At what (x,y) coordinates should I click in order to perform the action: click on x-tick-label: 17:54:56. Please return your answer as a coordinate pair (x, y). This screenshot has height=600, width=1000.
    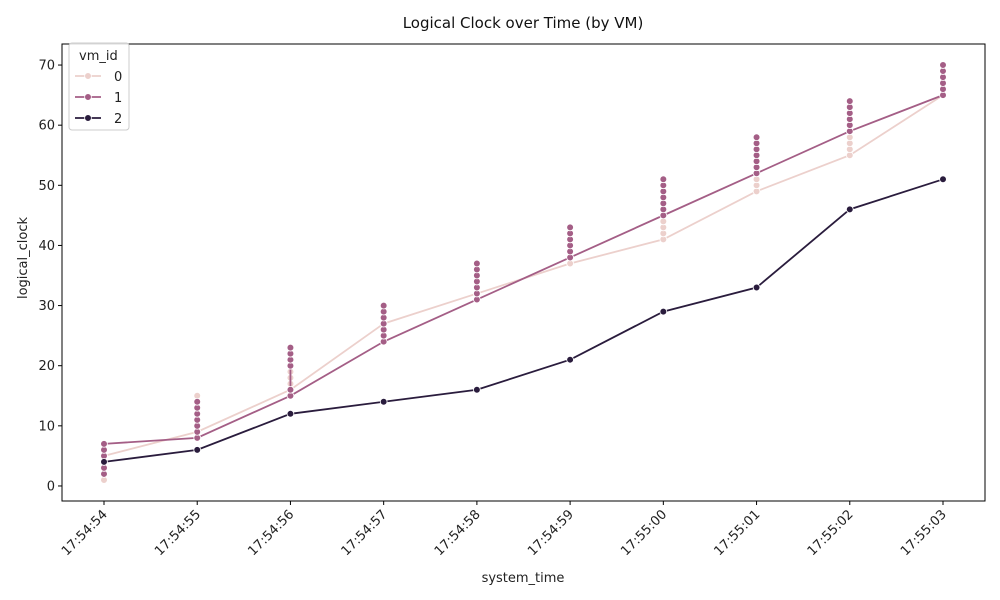
    Looking at the image, I should click on (271, 533).